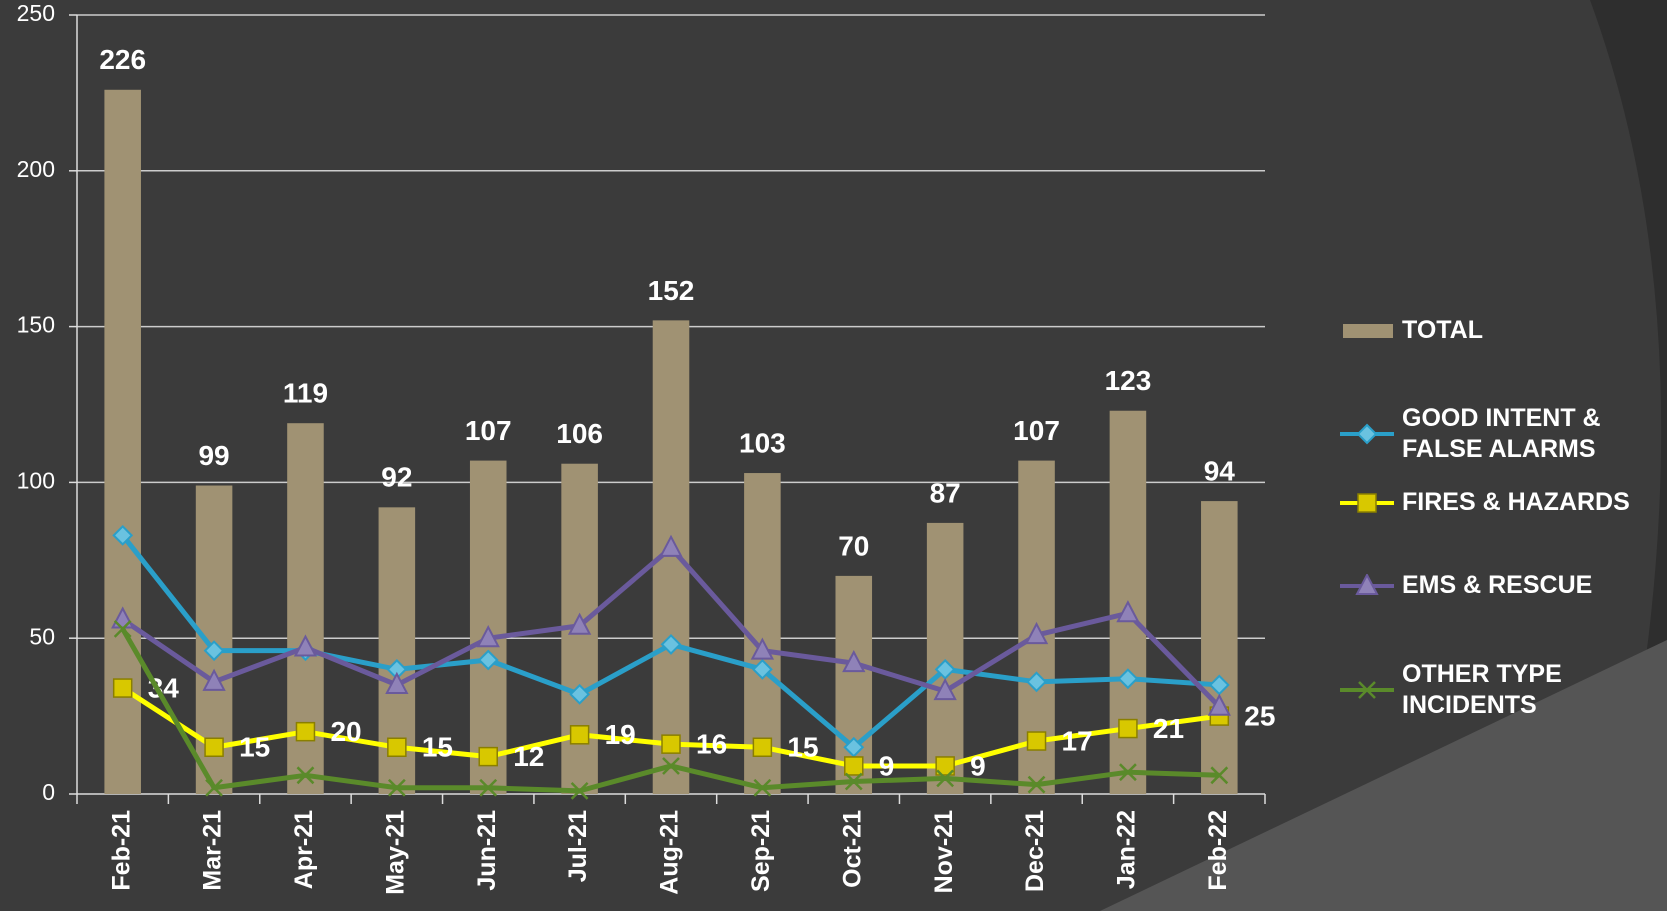 This screenshot has width=1667, height=911. I want to click on legend-entry: EMS & RESCUE, so click(1500, 585).